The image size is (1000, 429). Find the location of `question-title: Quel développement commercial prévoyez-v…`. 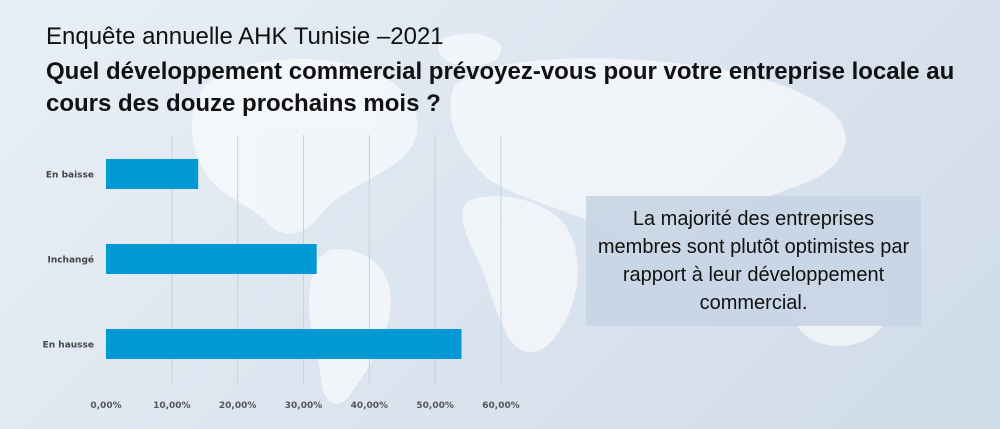

question-title: Quel développement commercial prévoyez-v… is located at coordinates (500, 87).